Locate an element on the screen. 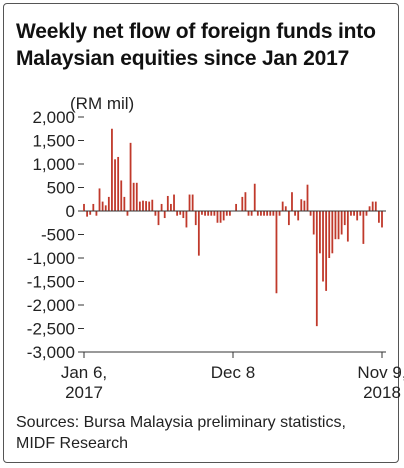  x-tick-year-label: 2018 is located at coordinates (382, 392).